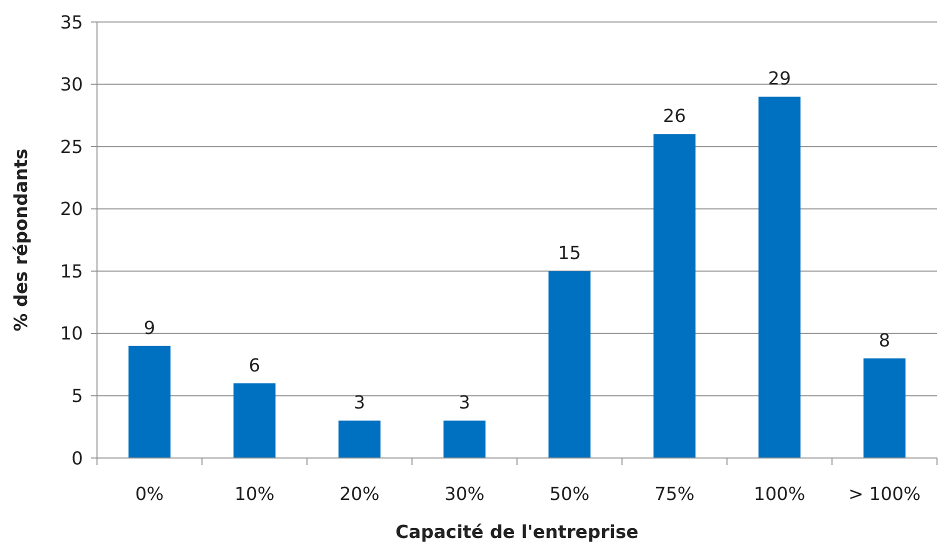 This screenshot has width=941, height=544. Describe the element at coordinates (517, 532) in the screenshot. I see `x-axis-title: Capacité de l'entreprise` at that location.